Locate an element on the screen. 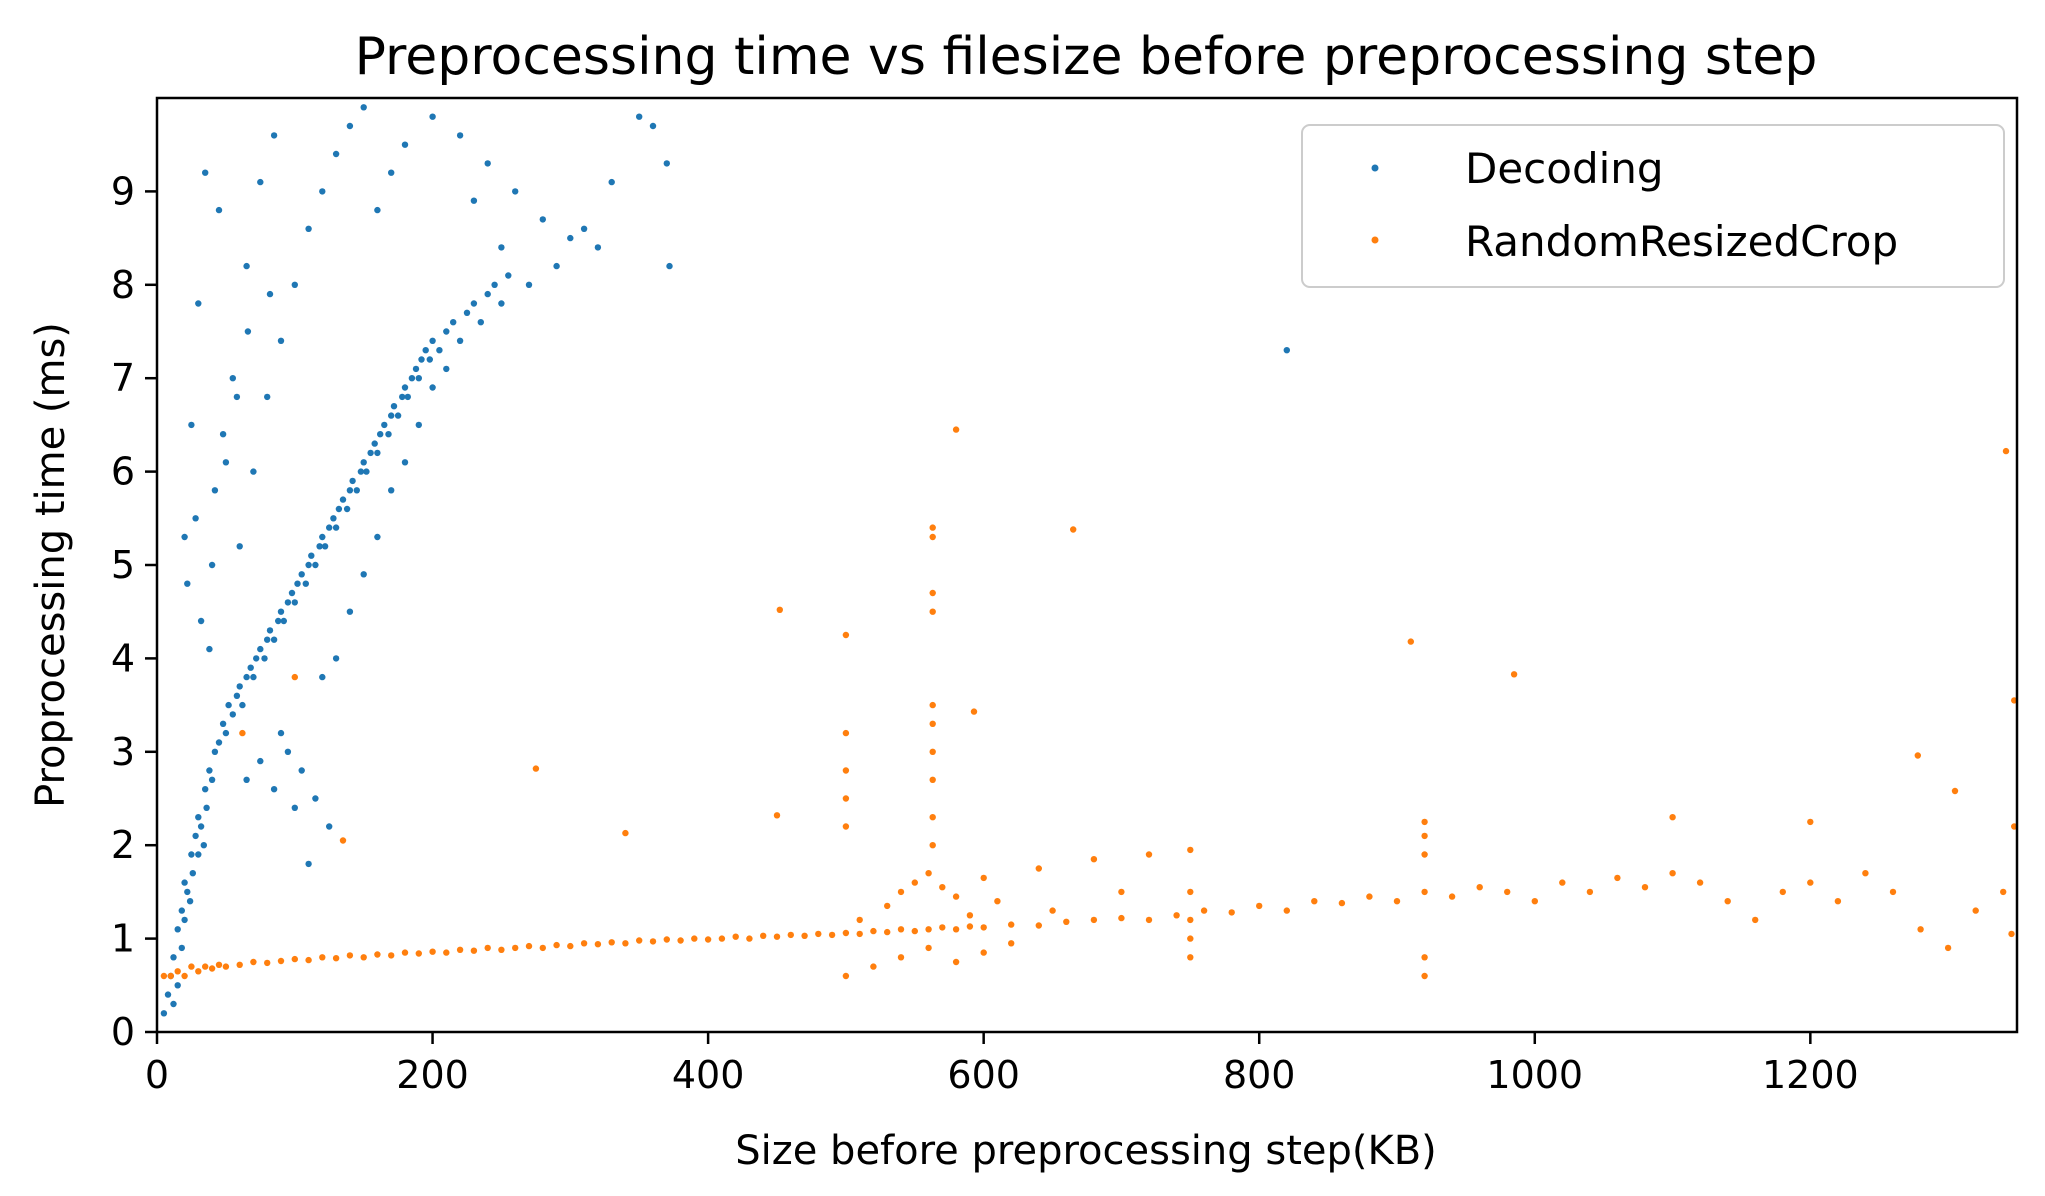 The width and height of the screenshot is (2045, 1196). x-tick-label: 1000 is located at coordinates (1534, 1075).